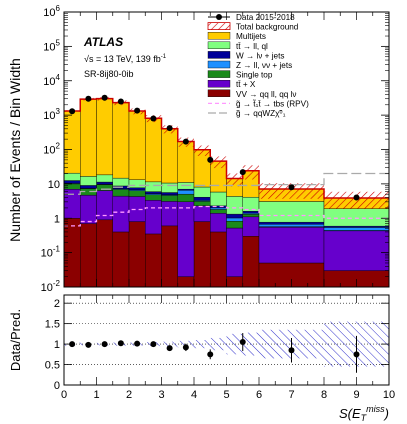  I want to click on ratio-y-axis-label: Data/Pred., so click(15, 340).